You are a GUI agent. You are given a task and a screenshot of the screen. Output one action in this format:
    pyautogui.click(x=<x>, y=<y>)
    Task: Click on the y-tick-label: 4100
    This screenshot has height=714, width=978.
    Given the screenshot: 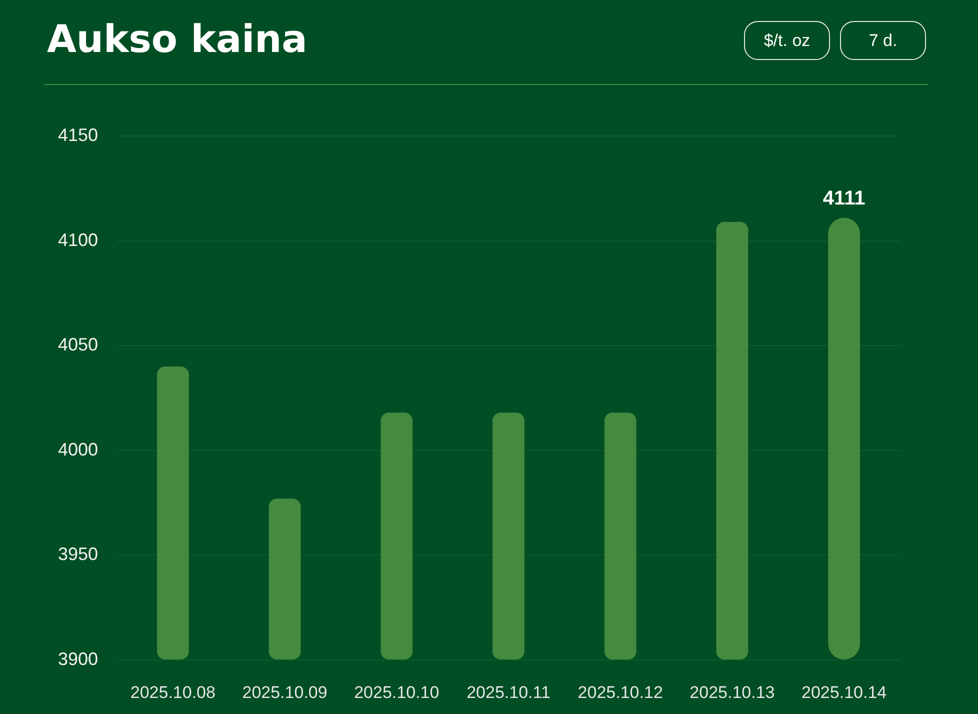 What is the action you would take?
    pyautogui.click(x=78, y=240)
    